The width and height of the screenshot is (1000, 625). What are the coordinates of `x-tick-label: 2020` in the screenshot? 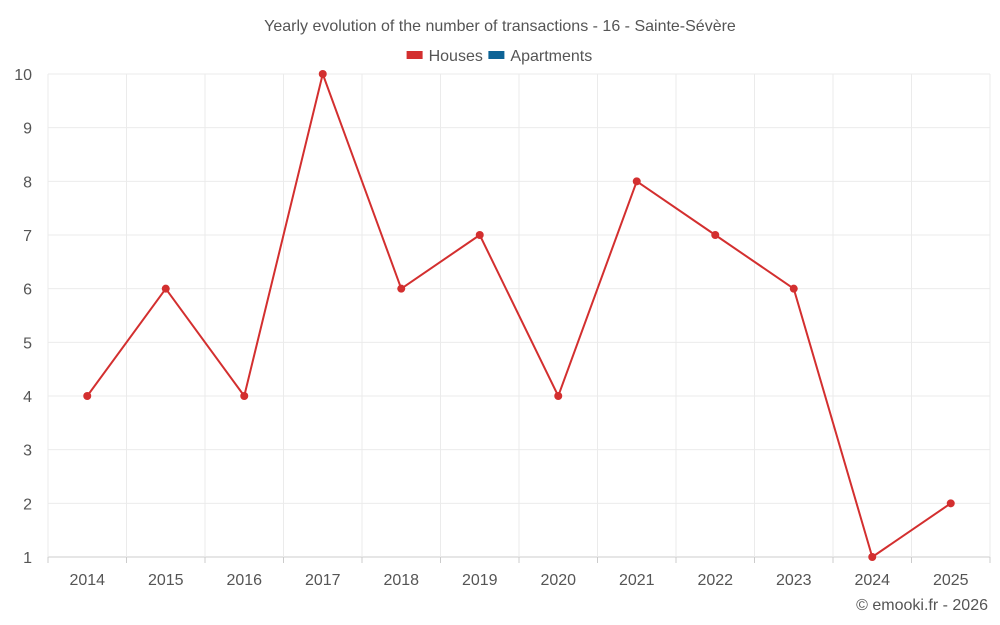 It's located at (558, 580).